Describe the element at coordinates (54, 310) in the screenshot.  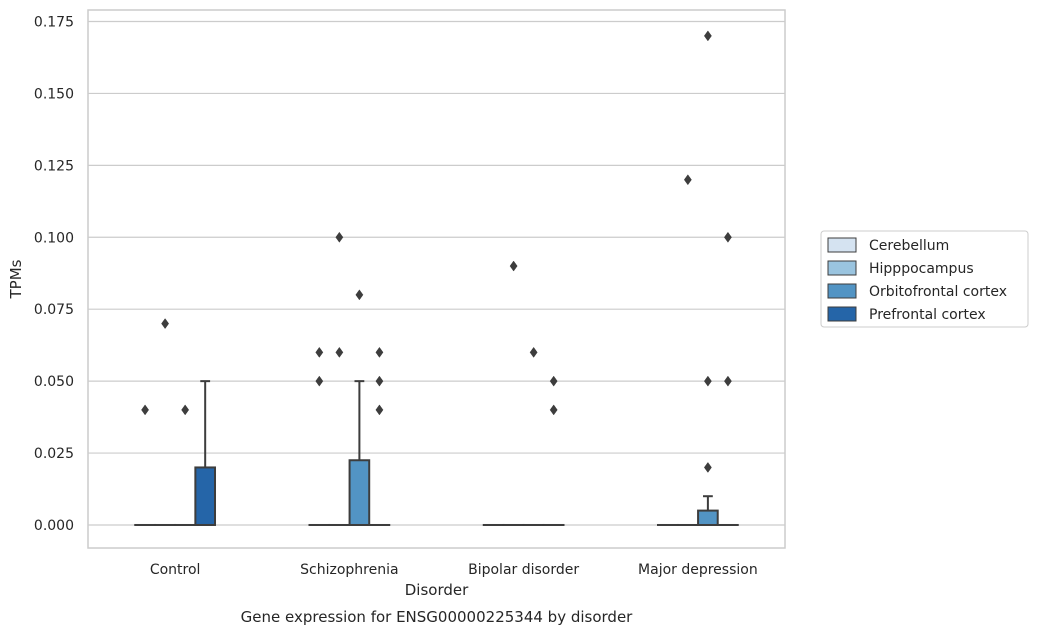
I see `y-tick-label: 0.075` at that location.